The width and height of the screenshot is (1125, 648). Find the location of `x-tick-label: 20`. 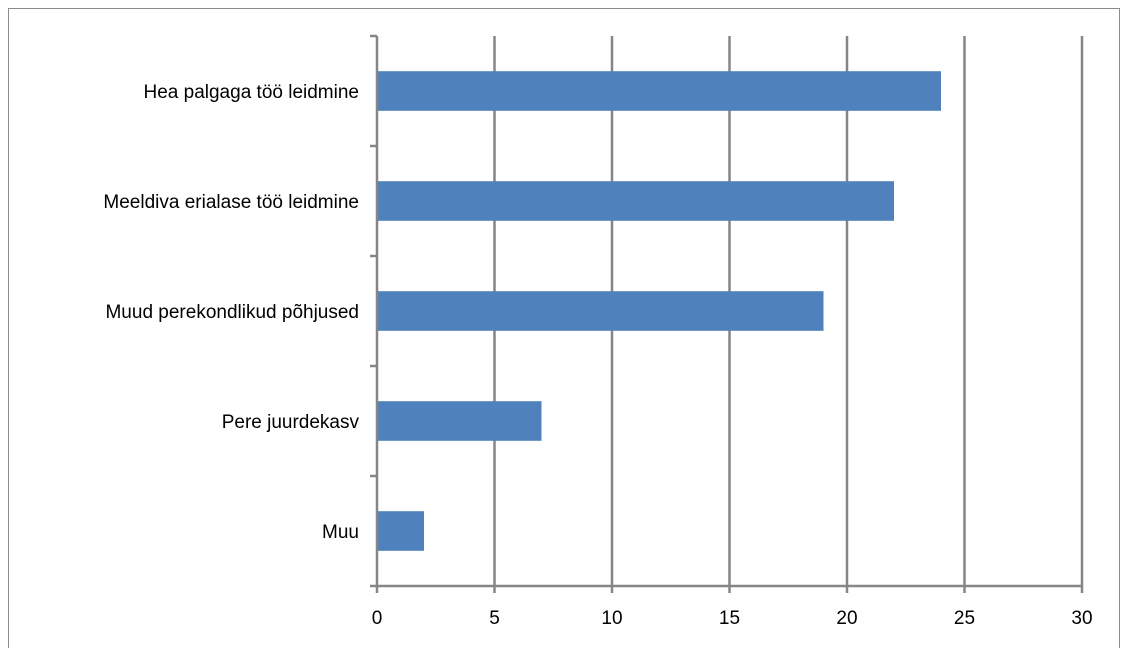

x-tick-label: 20 is located at coordinates (846, 618).